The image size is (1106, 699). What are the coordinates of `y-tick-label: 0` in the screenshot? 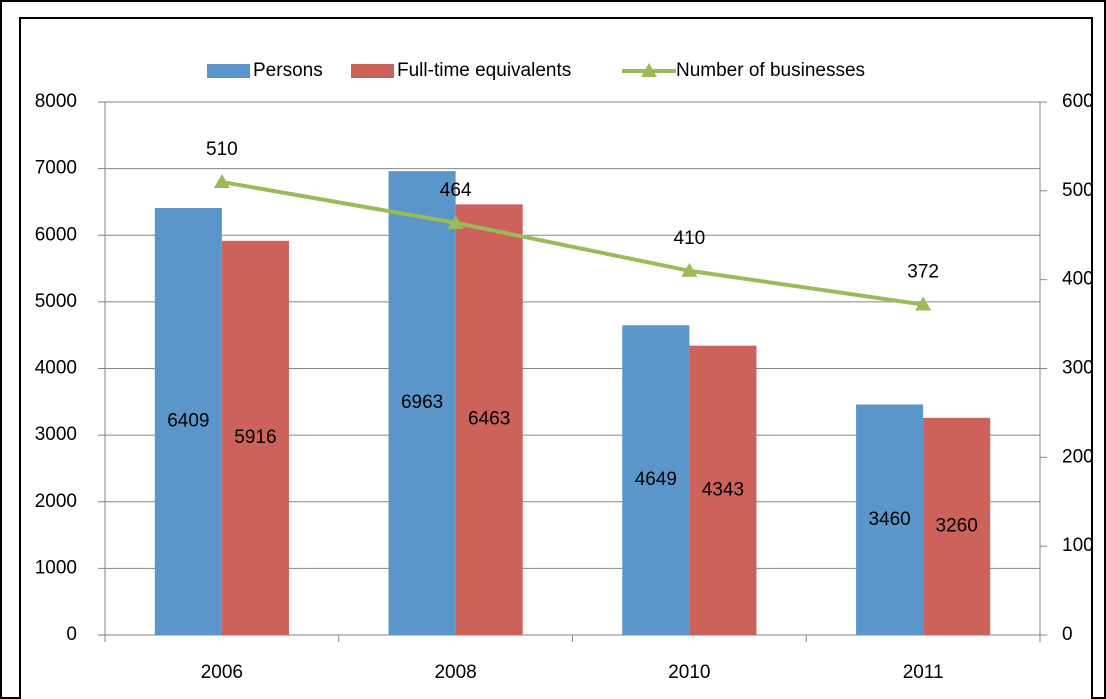 It's located at (71, 634).